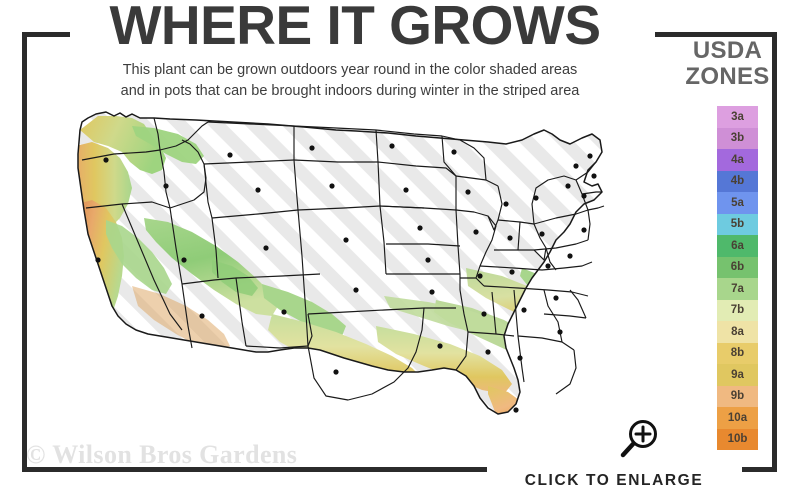 The height and width of the screenshot is (500, 800). I want to click on usda-zone-legend: 3a 3b 4a 4b 5a 5b 6a 6b 7a 7b 8a 8b 9a 9b 10a 10b, so click(737, 278).